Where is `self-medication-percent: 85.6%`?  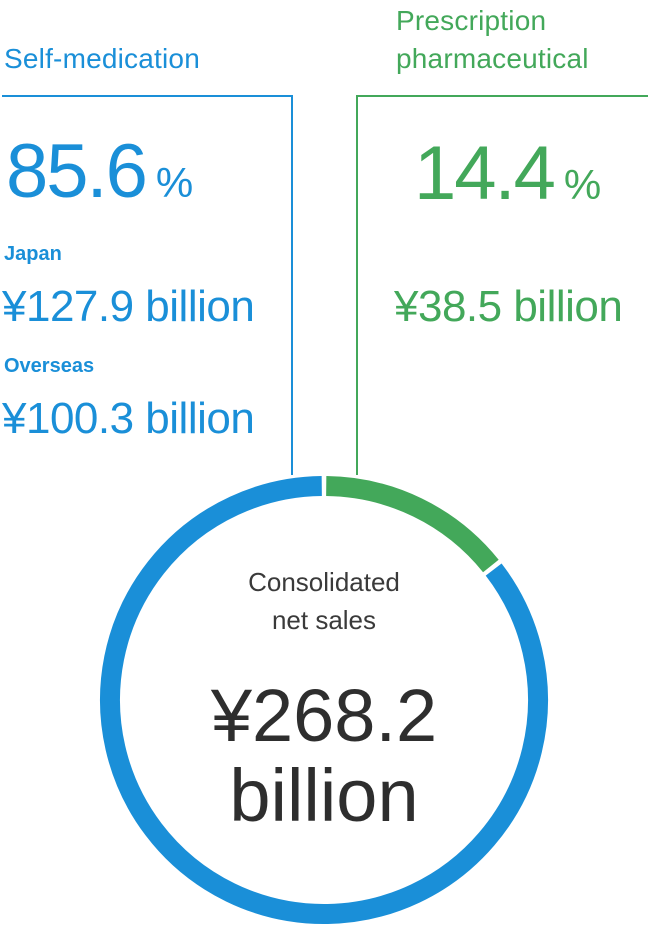 self-medication-percent: 85.6% is located at coordinates (99, 172).